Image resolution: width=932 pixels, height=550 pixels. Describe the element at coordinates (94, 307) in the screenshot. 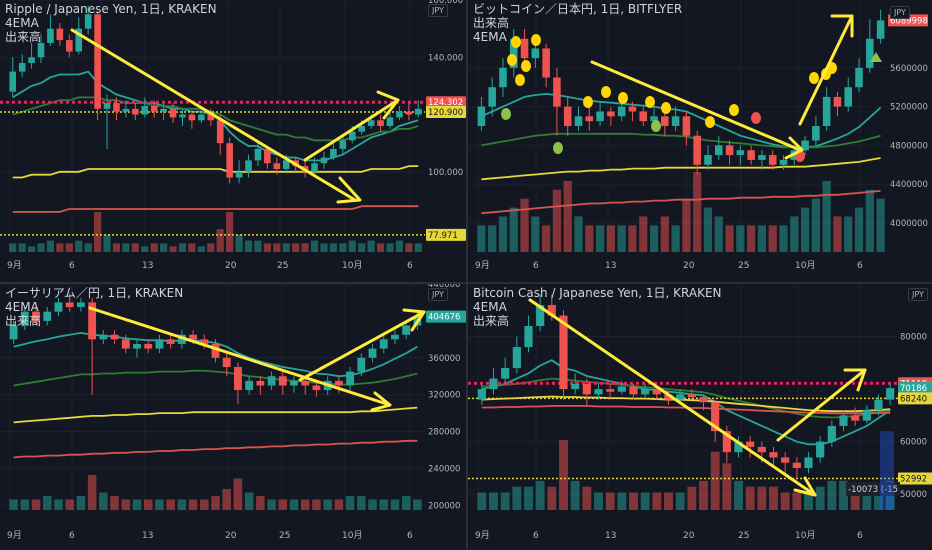

I see `eth-chart-header: イーサリアム／円, 1日, KRAKEN 4EMA 出来高` at that location.